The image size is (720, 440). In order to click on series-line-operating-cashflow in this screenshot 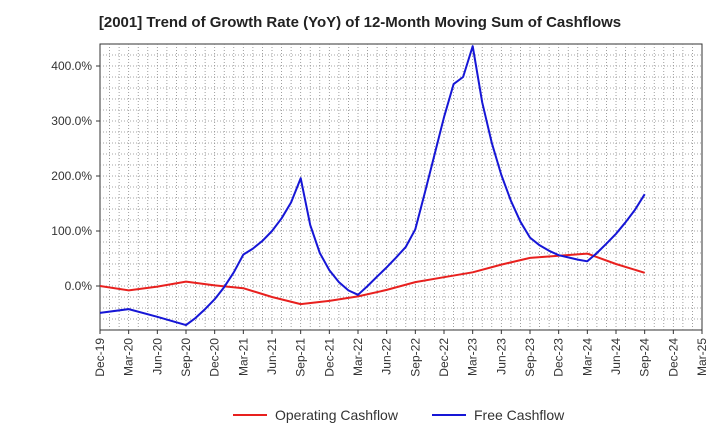, I will do `click(372, 279)`.